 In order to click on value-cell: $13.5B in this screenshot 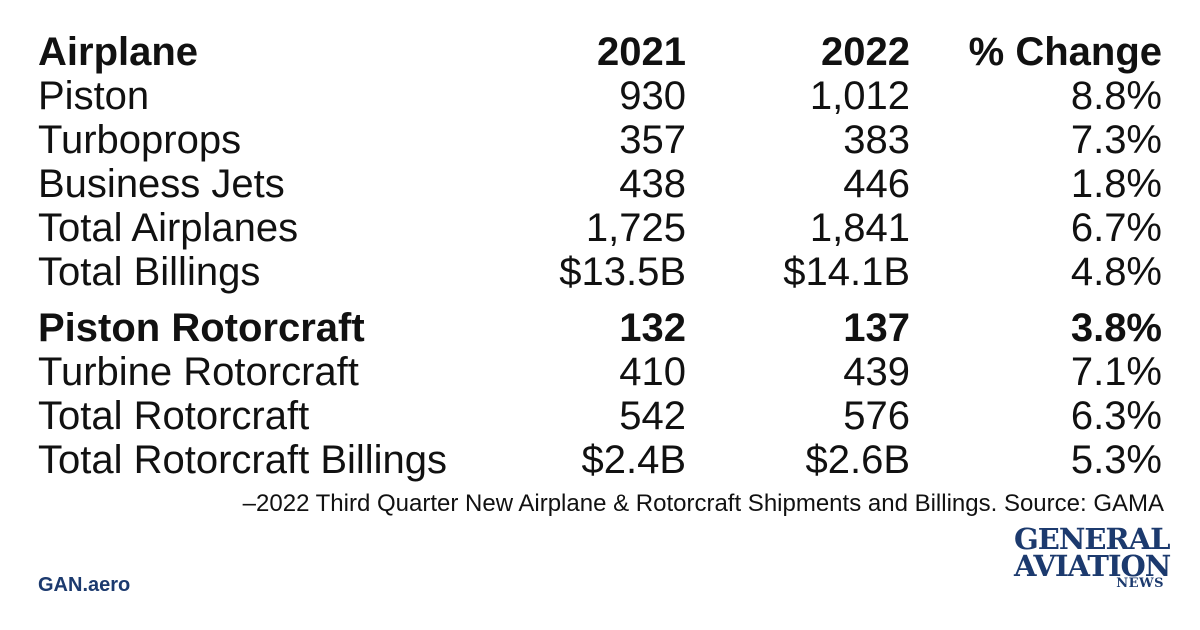, I will do `click(622, 272)`.